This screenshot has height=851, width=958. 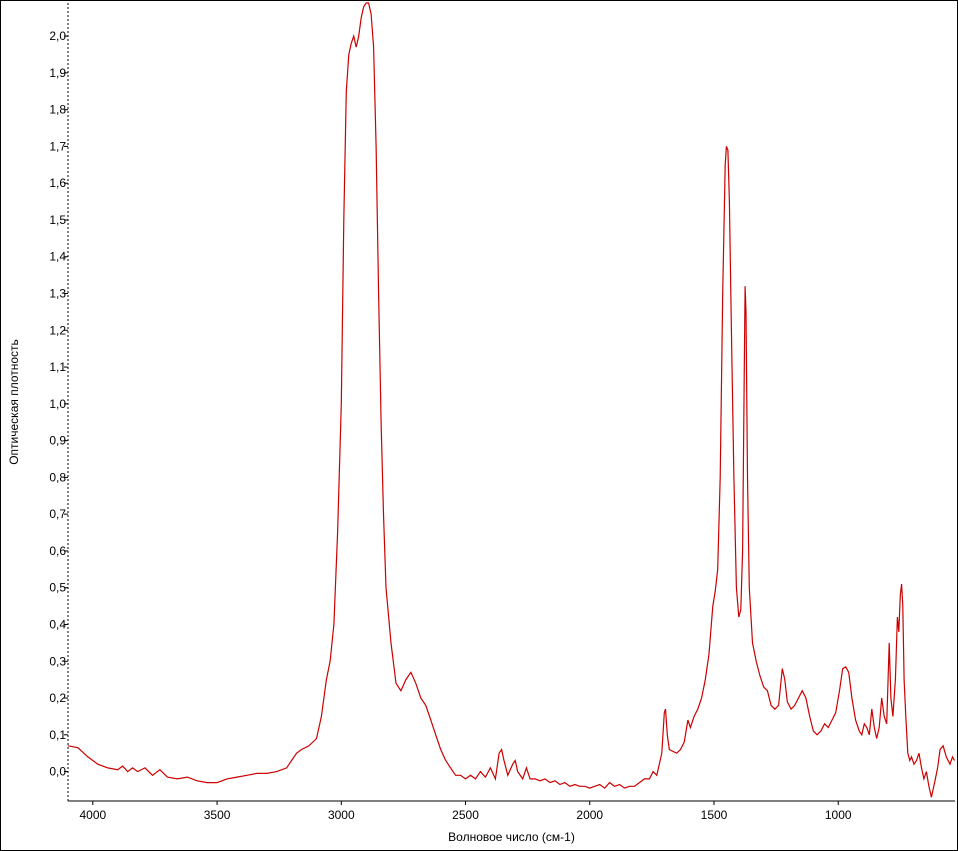 What do you see at coordinates (57, 588) in the screenshot?
I see `y-tick-label: 0,5` at bounding box center [57, 588].